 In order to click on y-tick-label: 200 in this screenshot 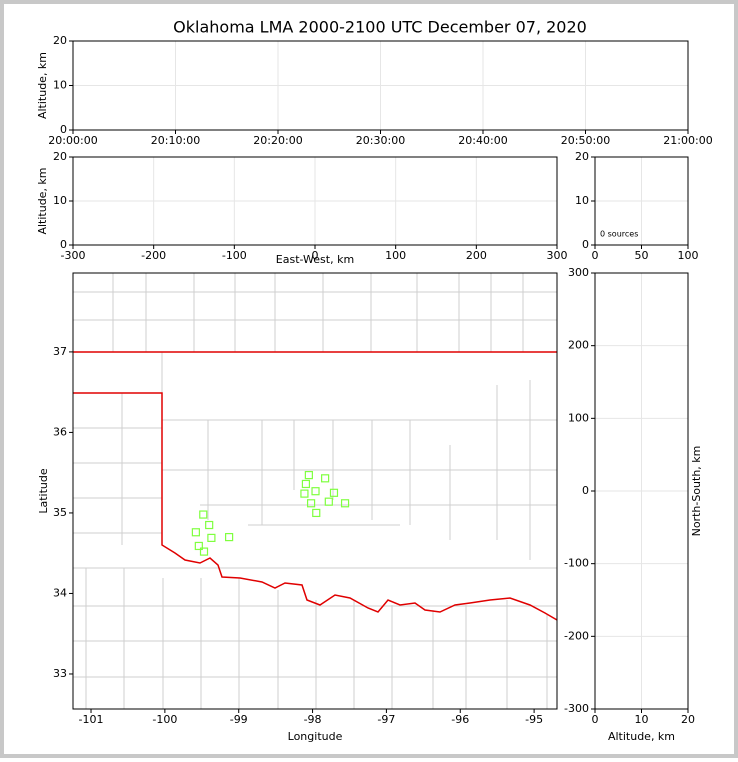, I will do `click(578, 345)`.